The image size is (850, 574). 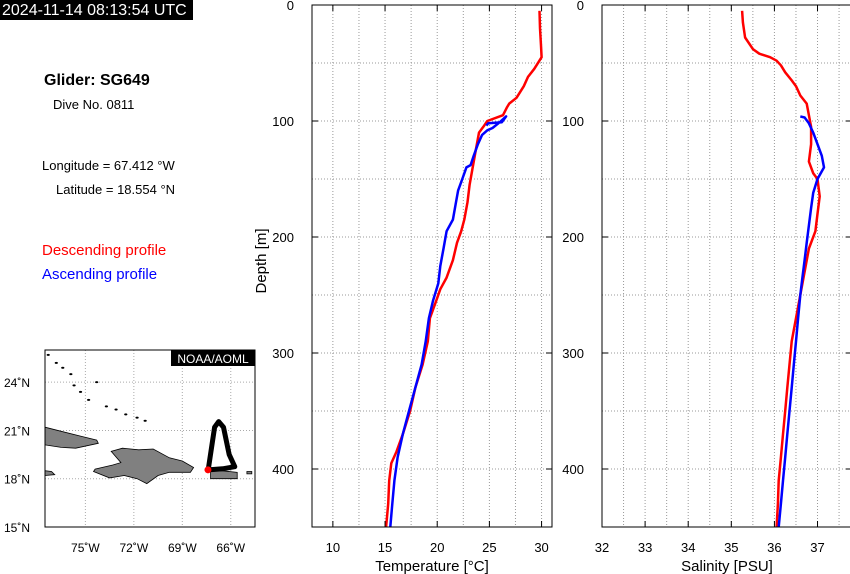 I want to click on temperature-xtick-label: 30, so click(x=541, y=547).